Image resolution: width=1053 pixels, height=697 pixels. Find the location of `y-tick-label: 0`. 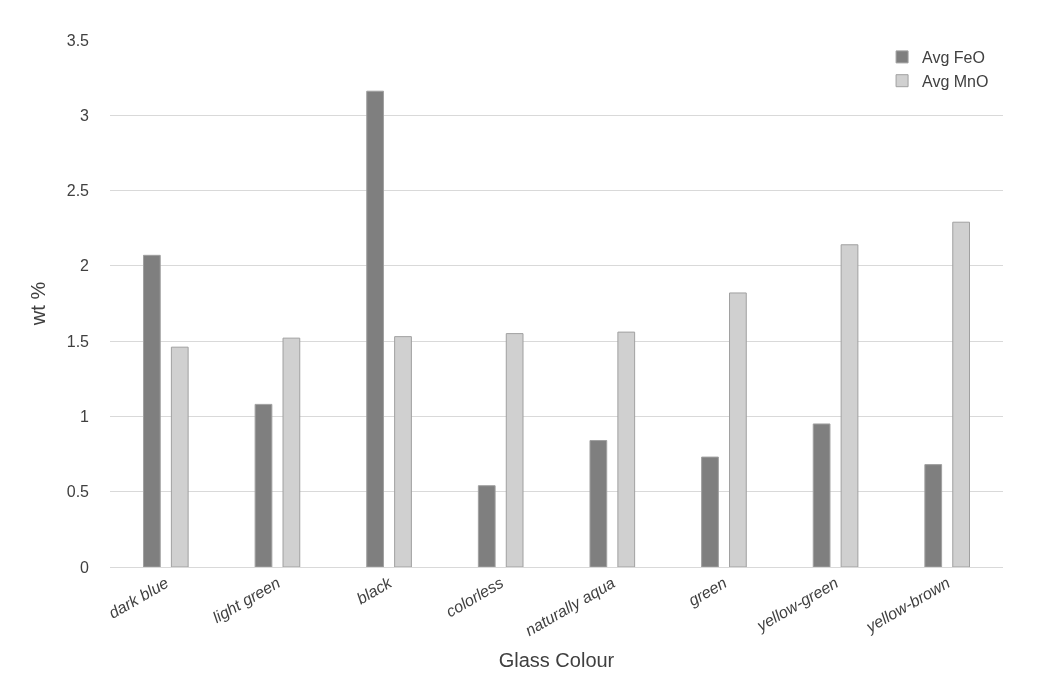

y-tick-label: 0 is located at coordinates (85, 567).